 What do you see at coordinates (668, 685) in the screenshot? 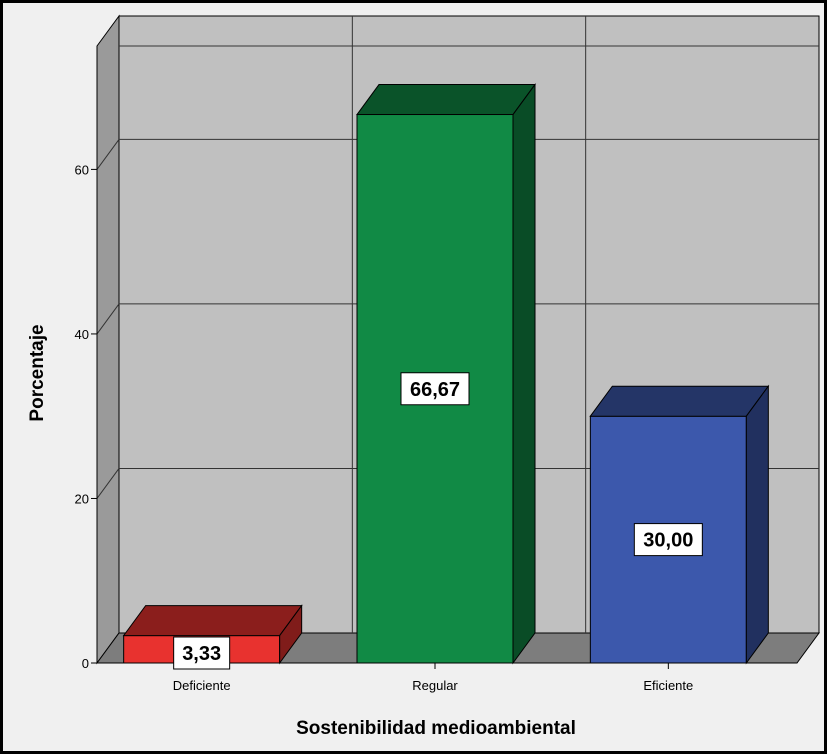
I see `x-tick-label: Eficiente` at bounding box center [668, 685].